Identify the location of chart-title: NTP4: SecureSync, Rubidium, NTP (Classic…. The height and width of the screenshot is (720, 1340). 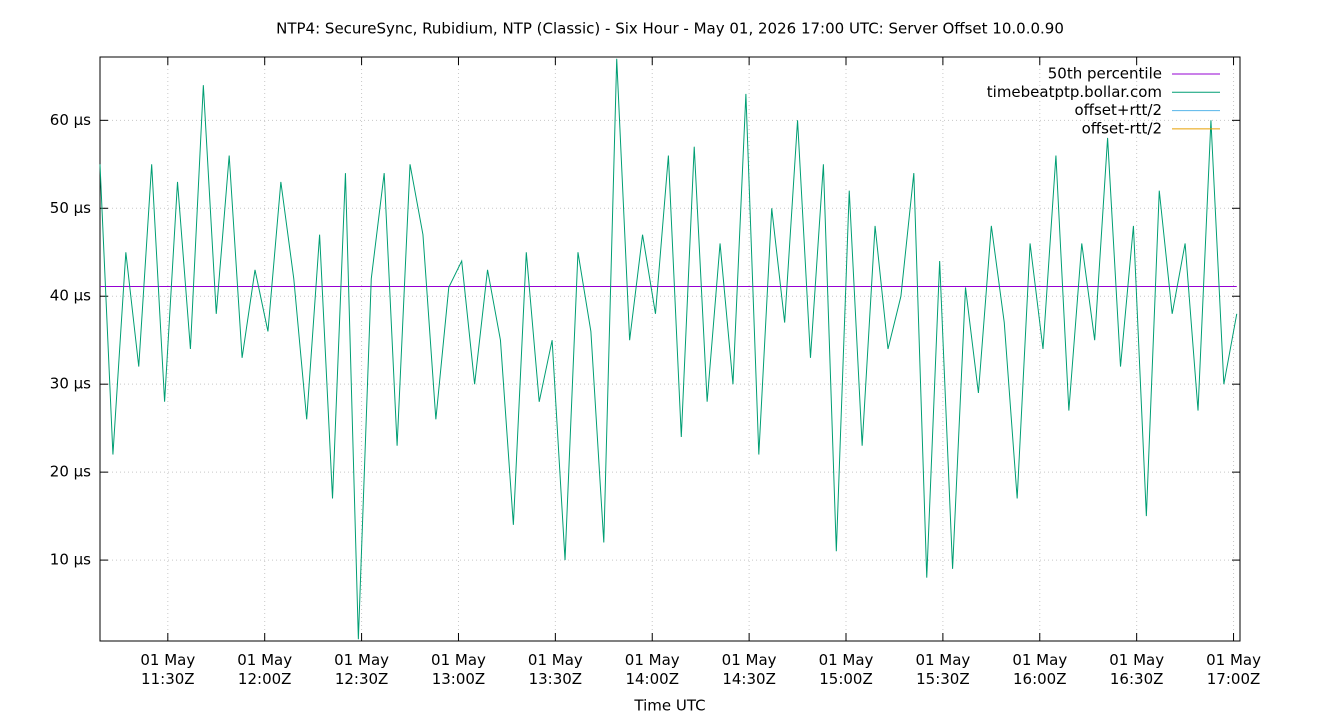
(670, 29).